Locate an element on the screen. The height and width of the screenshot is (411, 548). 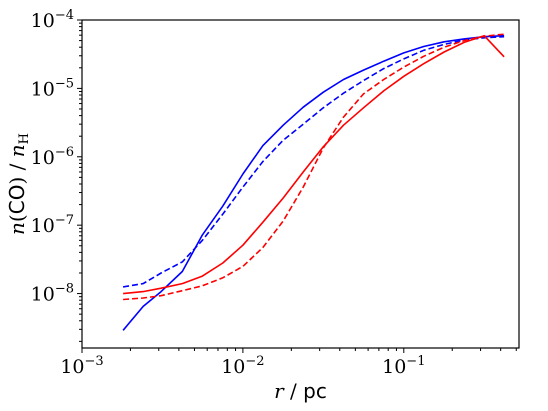
x-axis-label: r / pc is located at coordinates (300, 391).